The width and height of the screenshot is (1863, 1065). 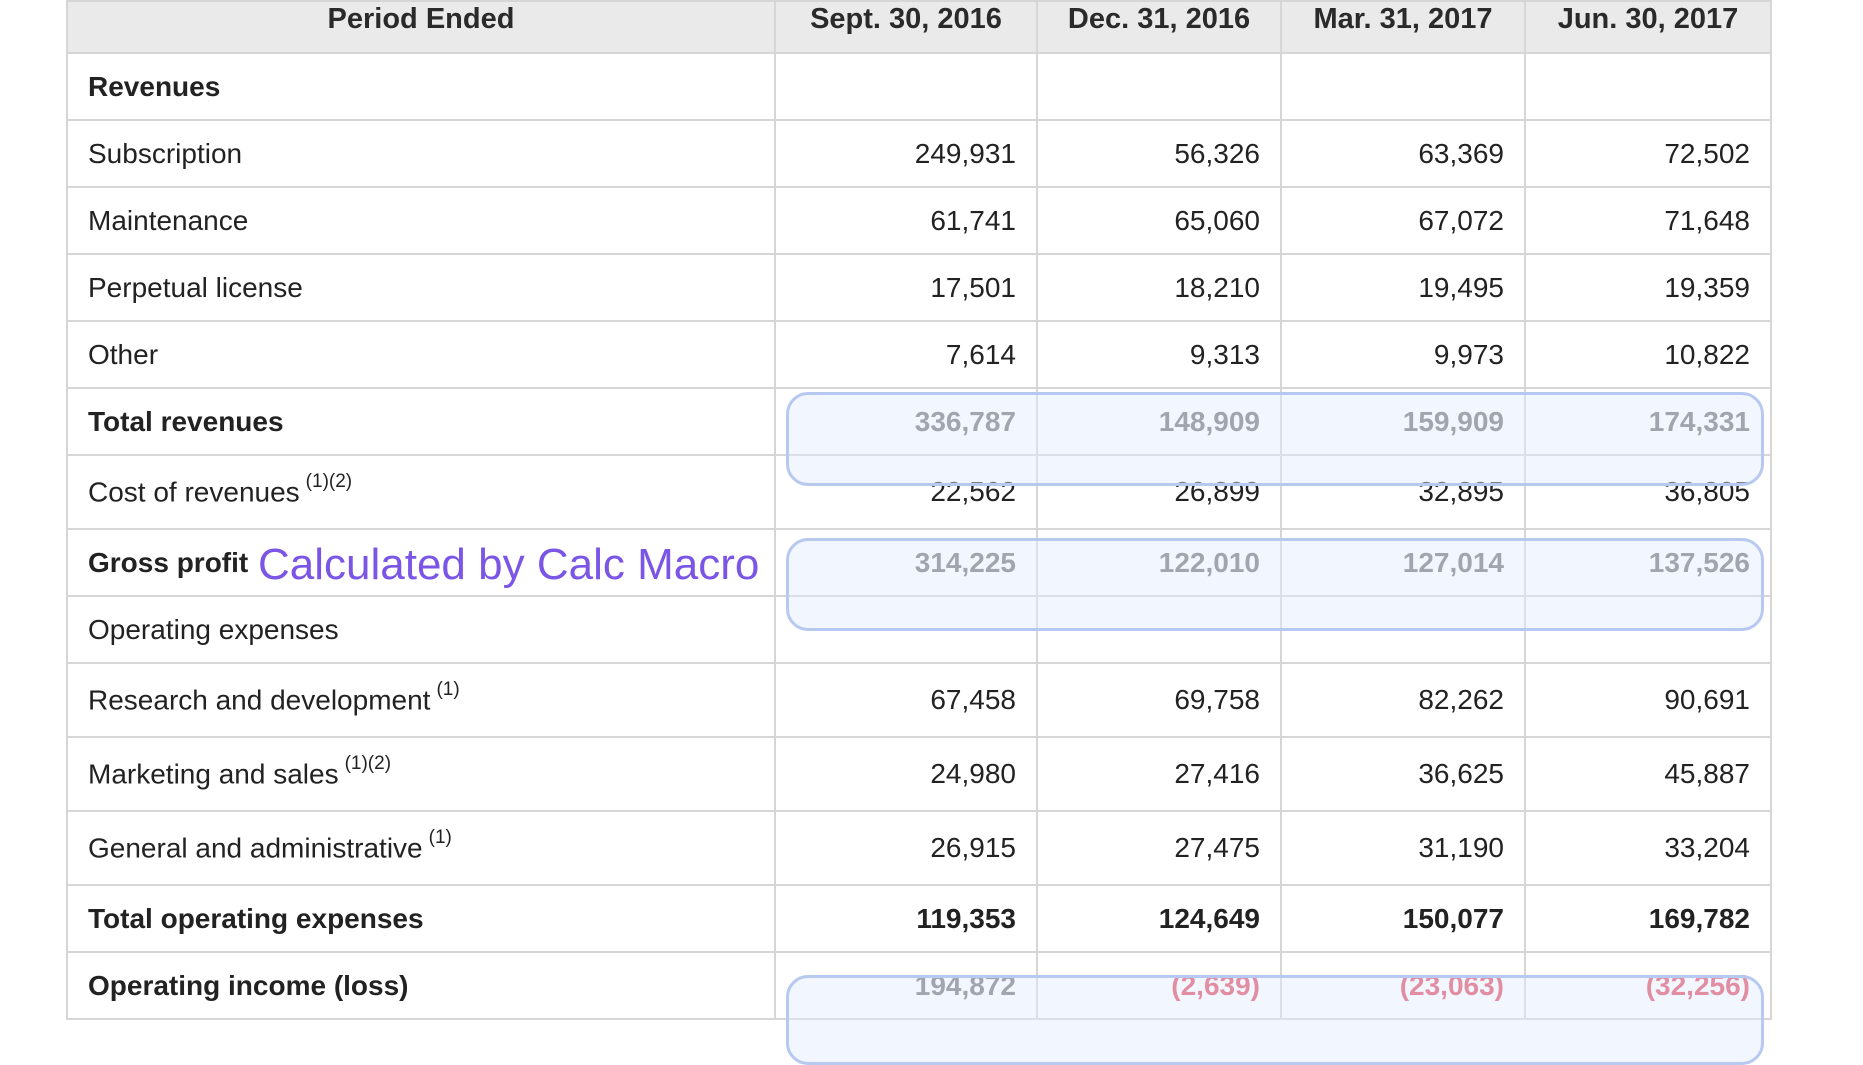 I want to click on table-cell: 65,060, so click(x=1159, y=220).